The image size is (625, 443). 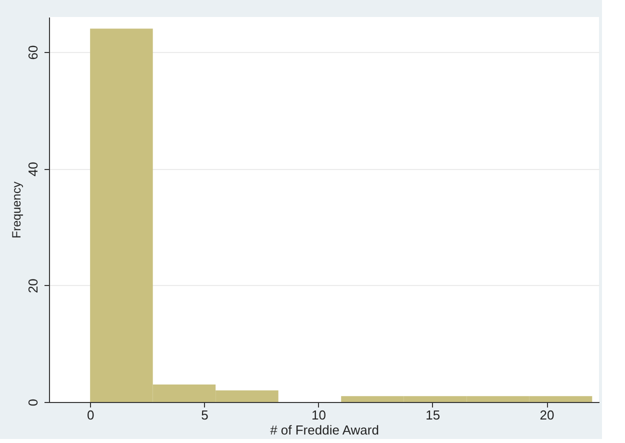 I want to click on x-tick-label: 20, so click(x=547, y=415).